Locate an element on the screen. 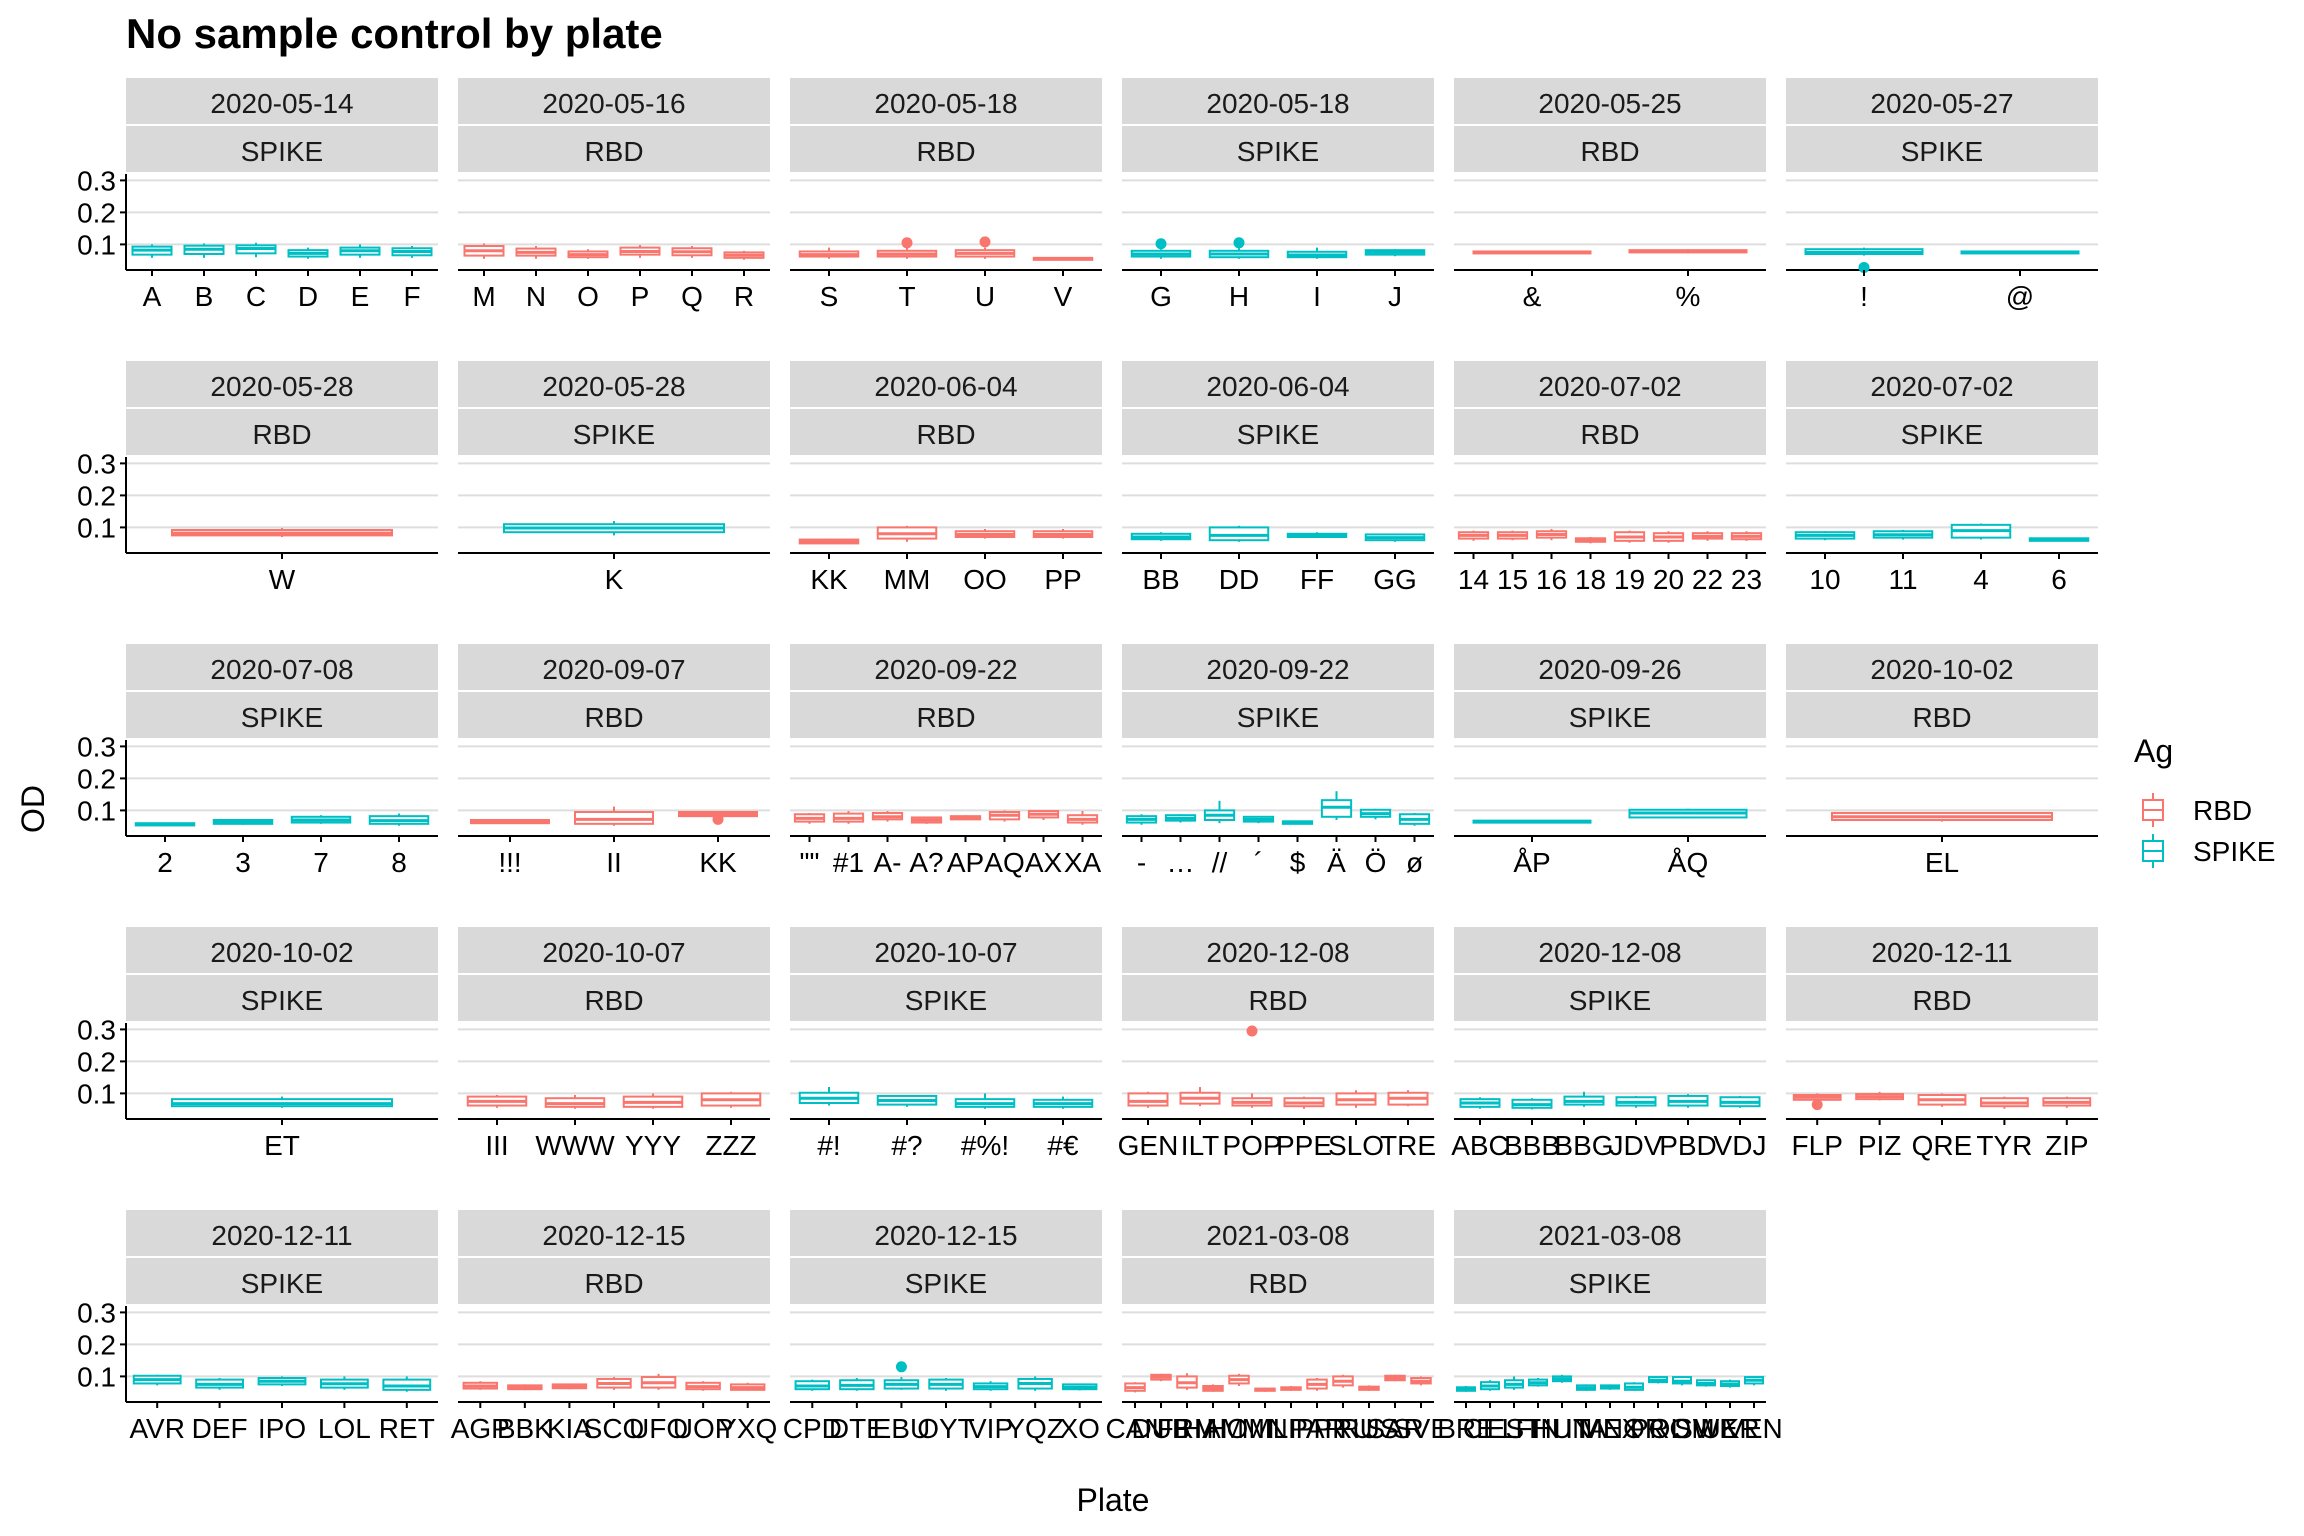 Image resolution: width=2304 pixels, height=1536 pixels. x-tick-label: #%! is located at coordinates (985, 1145).